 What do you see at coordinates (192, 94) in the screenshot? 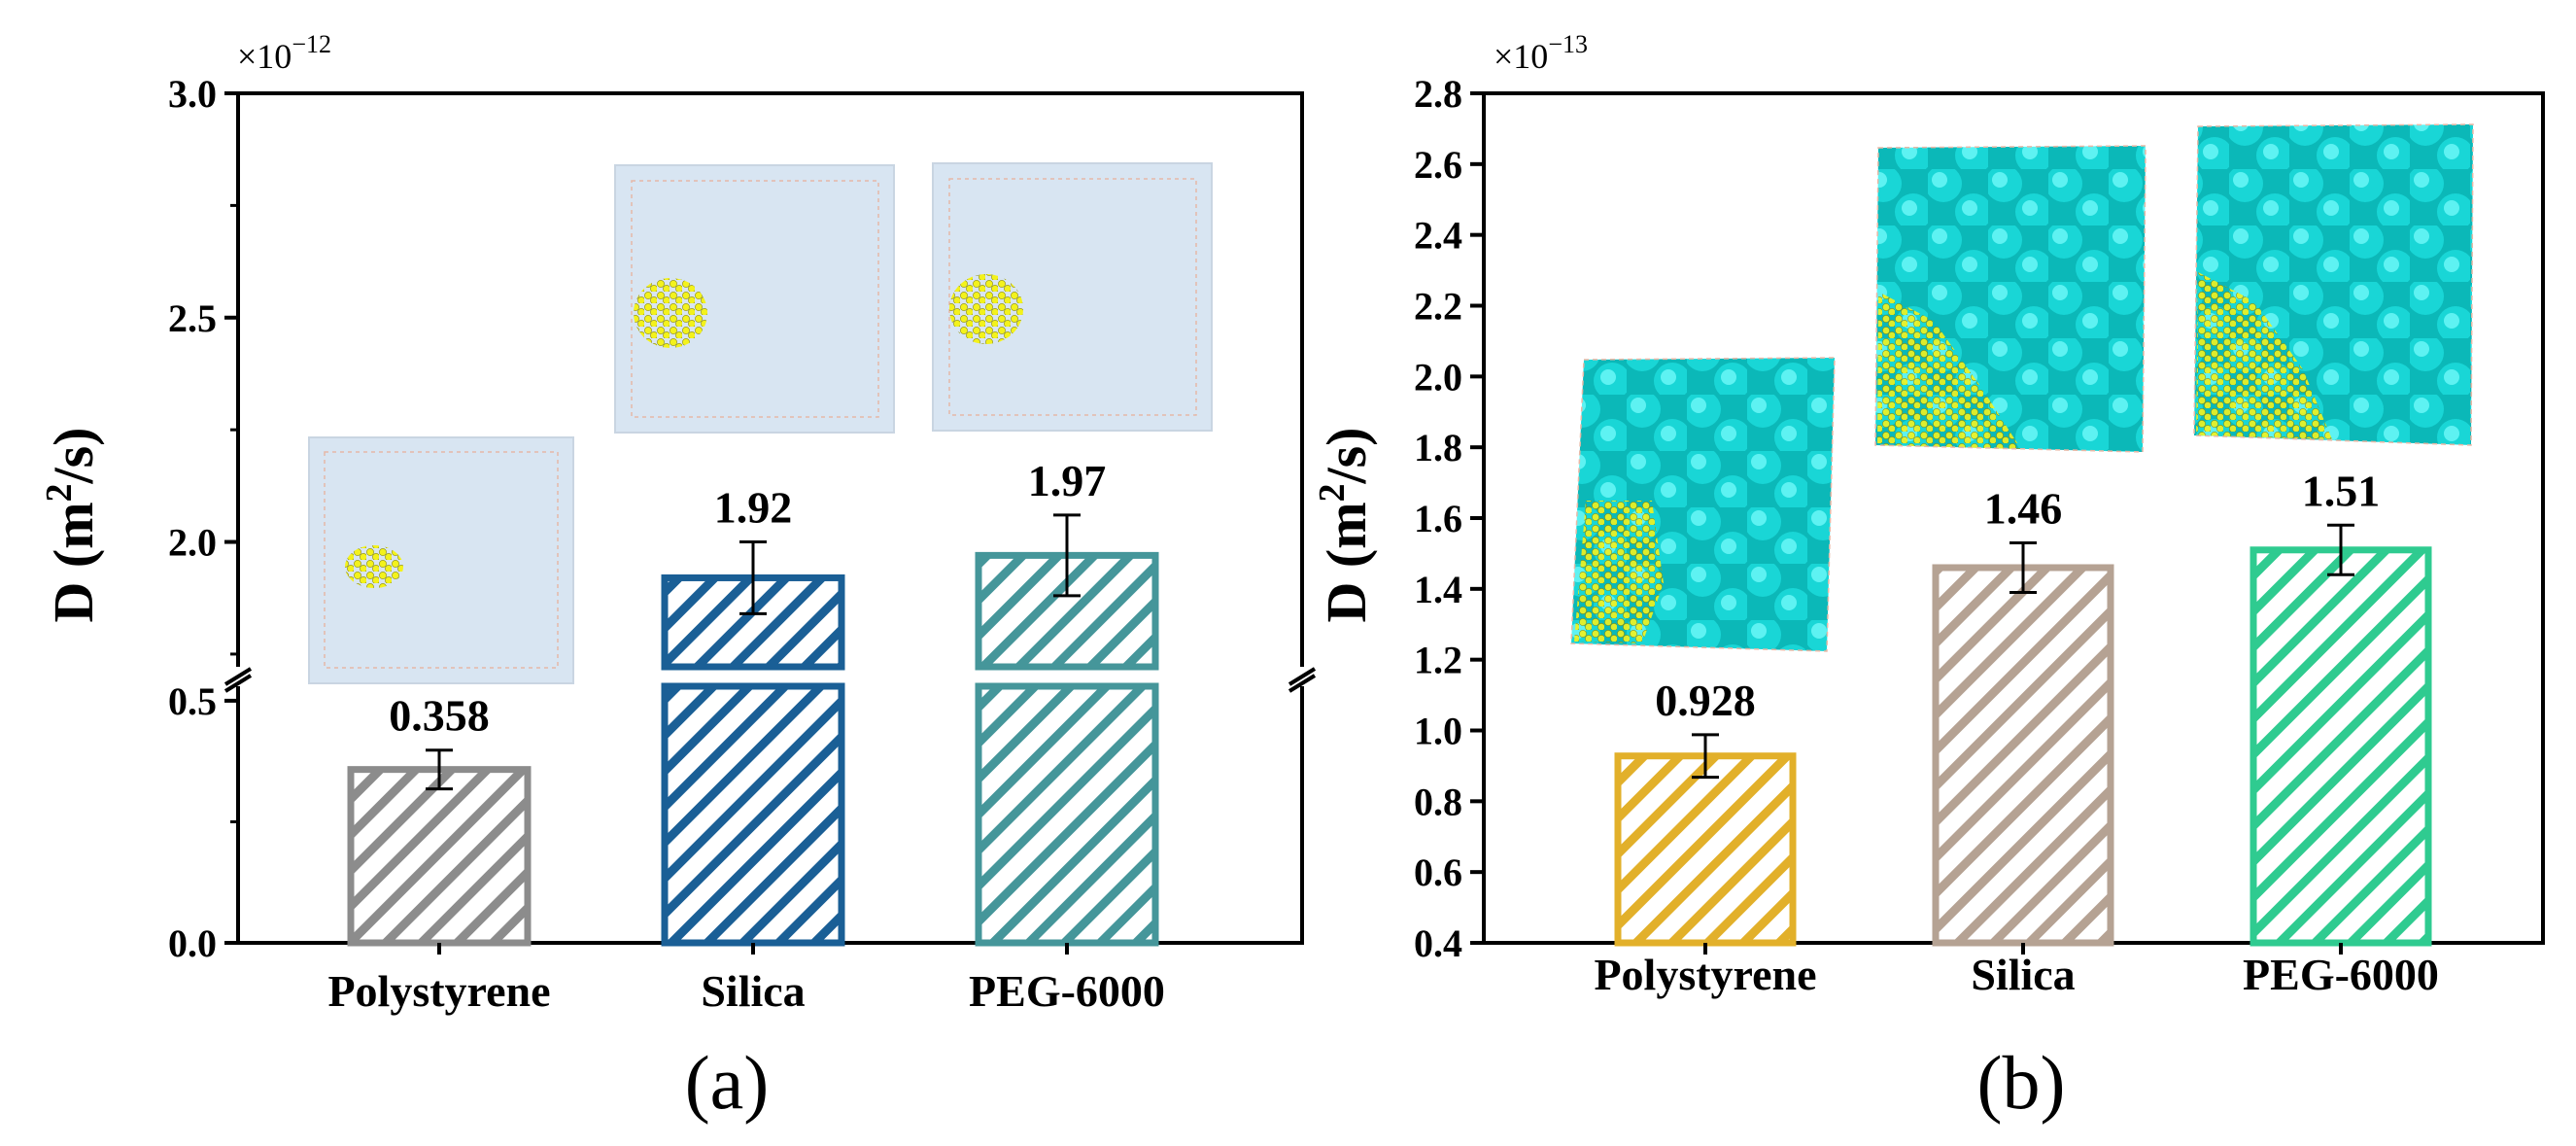
I see `y-tick-label: 3.0` at bounding box center [192, 94].